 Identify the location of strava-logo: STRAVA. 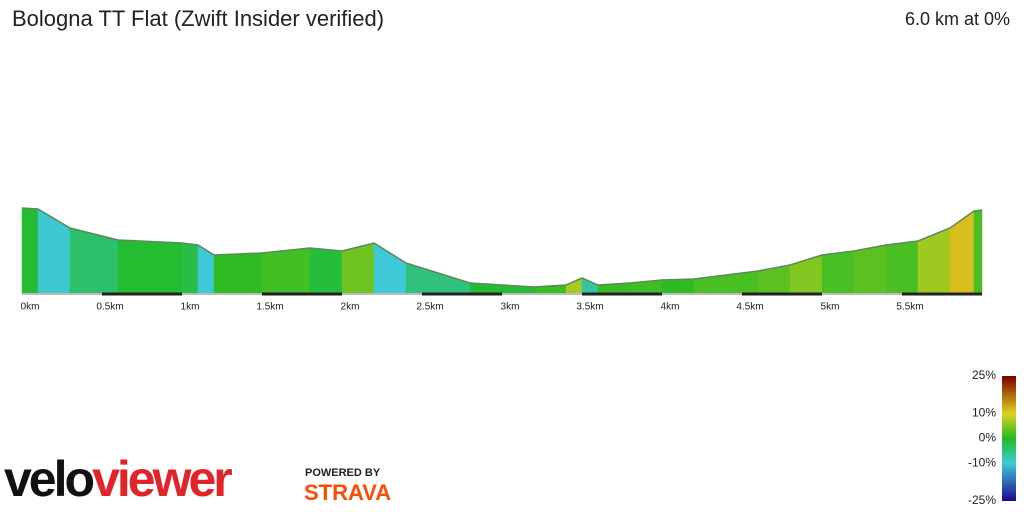
(347, 492).